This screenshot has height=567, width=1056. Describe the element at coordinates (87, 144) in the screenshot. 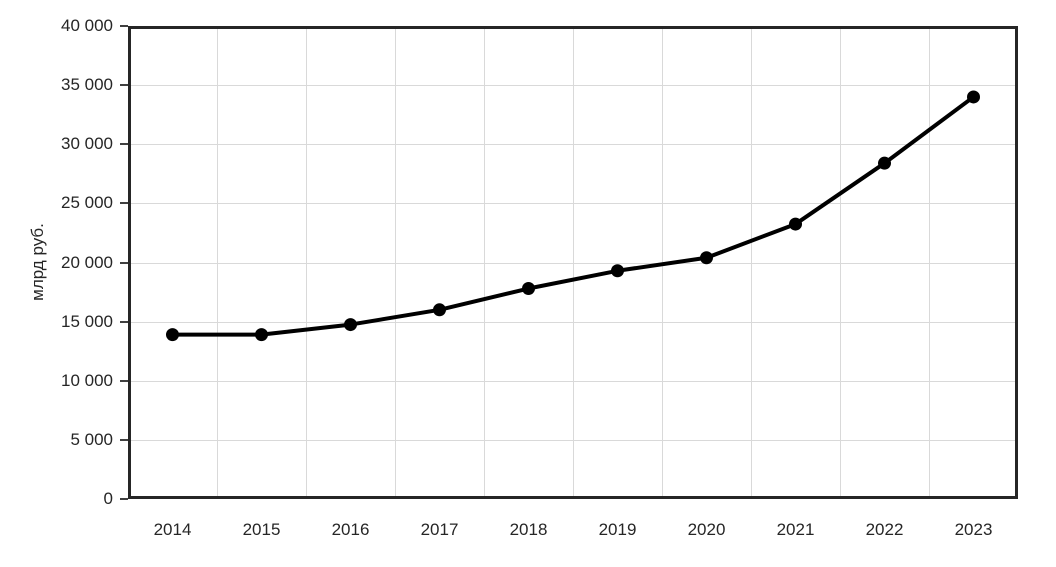

I see `y-tick-label: 30 000` at that location.